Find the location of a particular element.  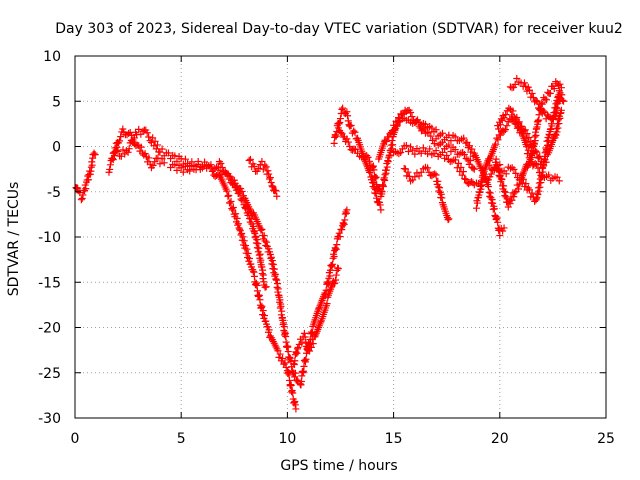

x-tick-label: 10 is located at coordinates (287, 439).